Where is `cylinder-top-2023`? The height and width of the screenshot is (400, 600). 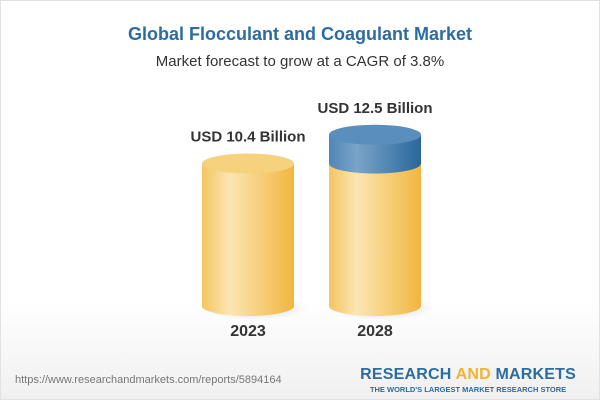 cylinder-top-2023 is located at coordinates (248, 163).